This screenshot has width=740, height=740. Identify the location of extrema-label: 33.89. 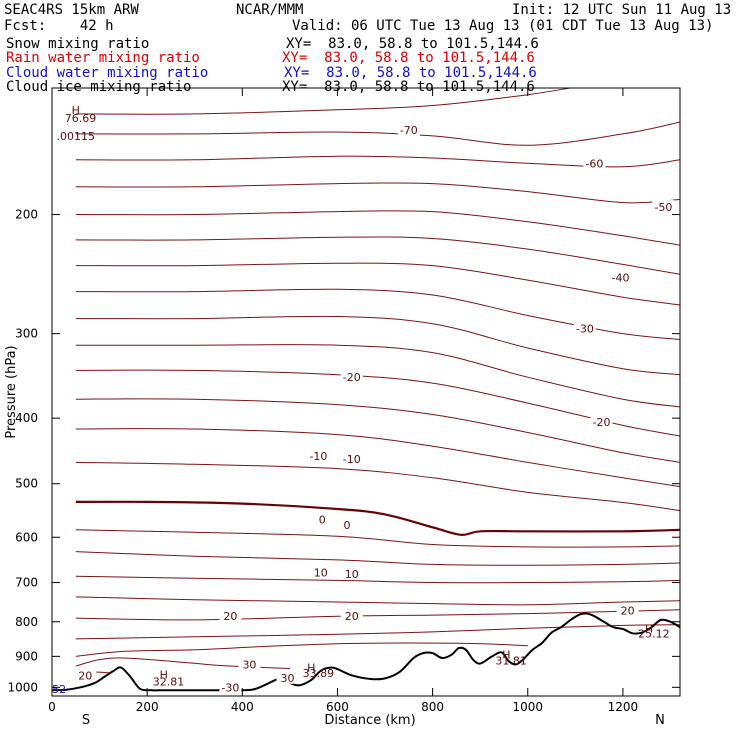
(319, 673).